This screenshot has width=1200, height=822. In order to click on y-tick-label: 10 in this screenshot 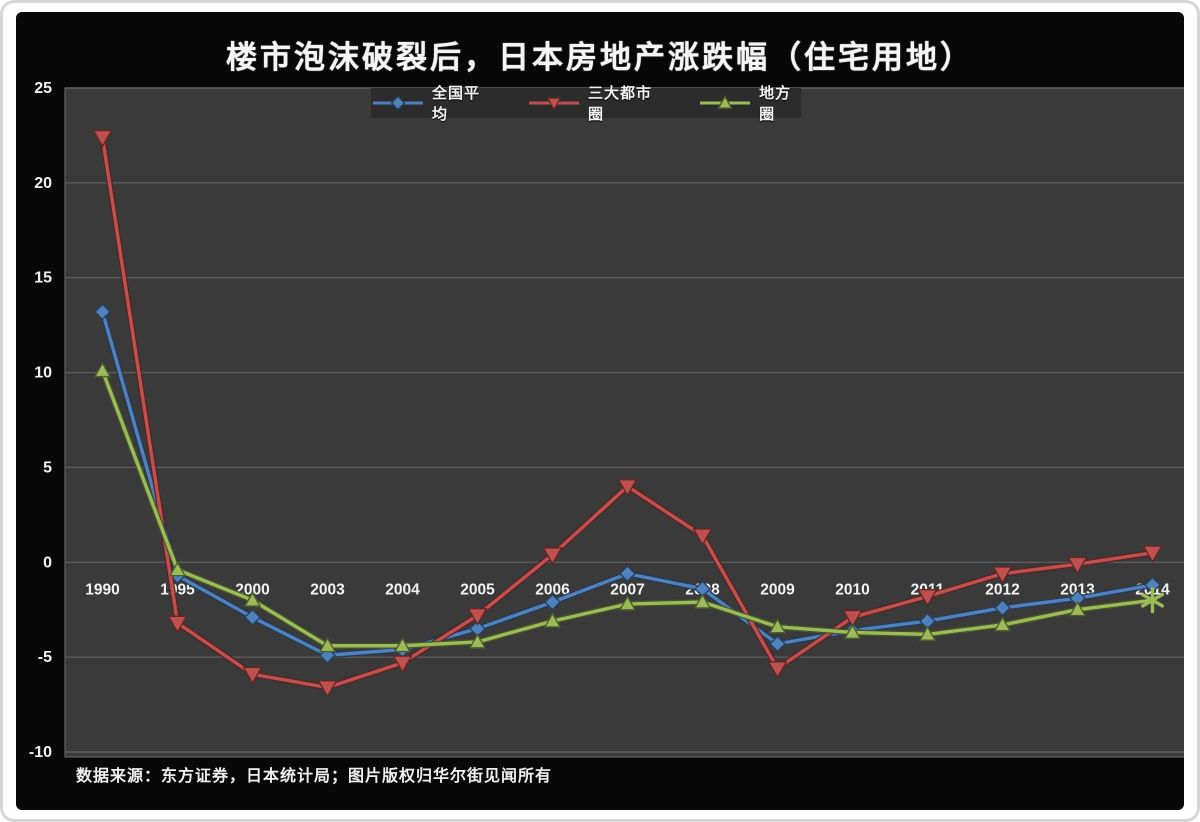, I will do `click(43, 373)`.